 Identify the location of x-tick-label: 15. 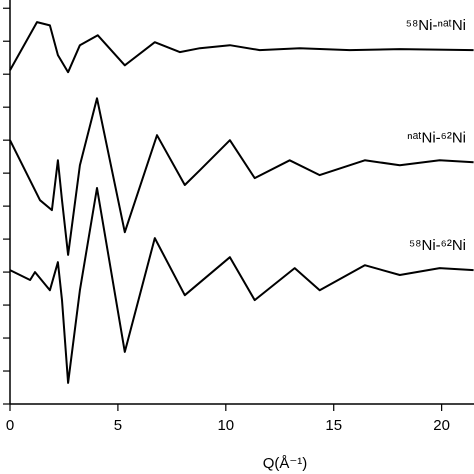
(333, 425).